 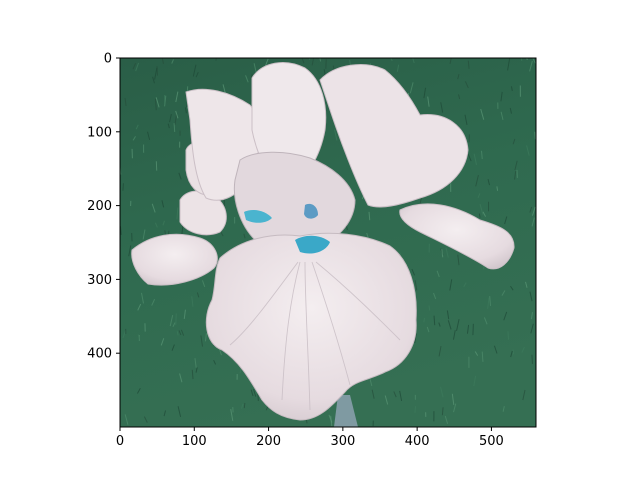 I want to click on beard-top, so click(x=311, y=211).